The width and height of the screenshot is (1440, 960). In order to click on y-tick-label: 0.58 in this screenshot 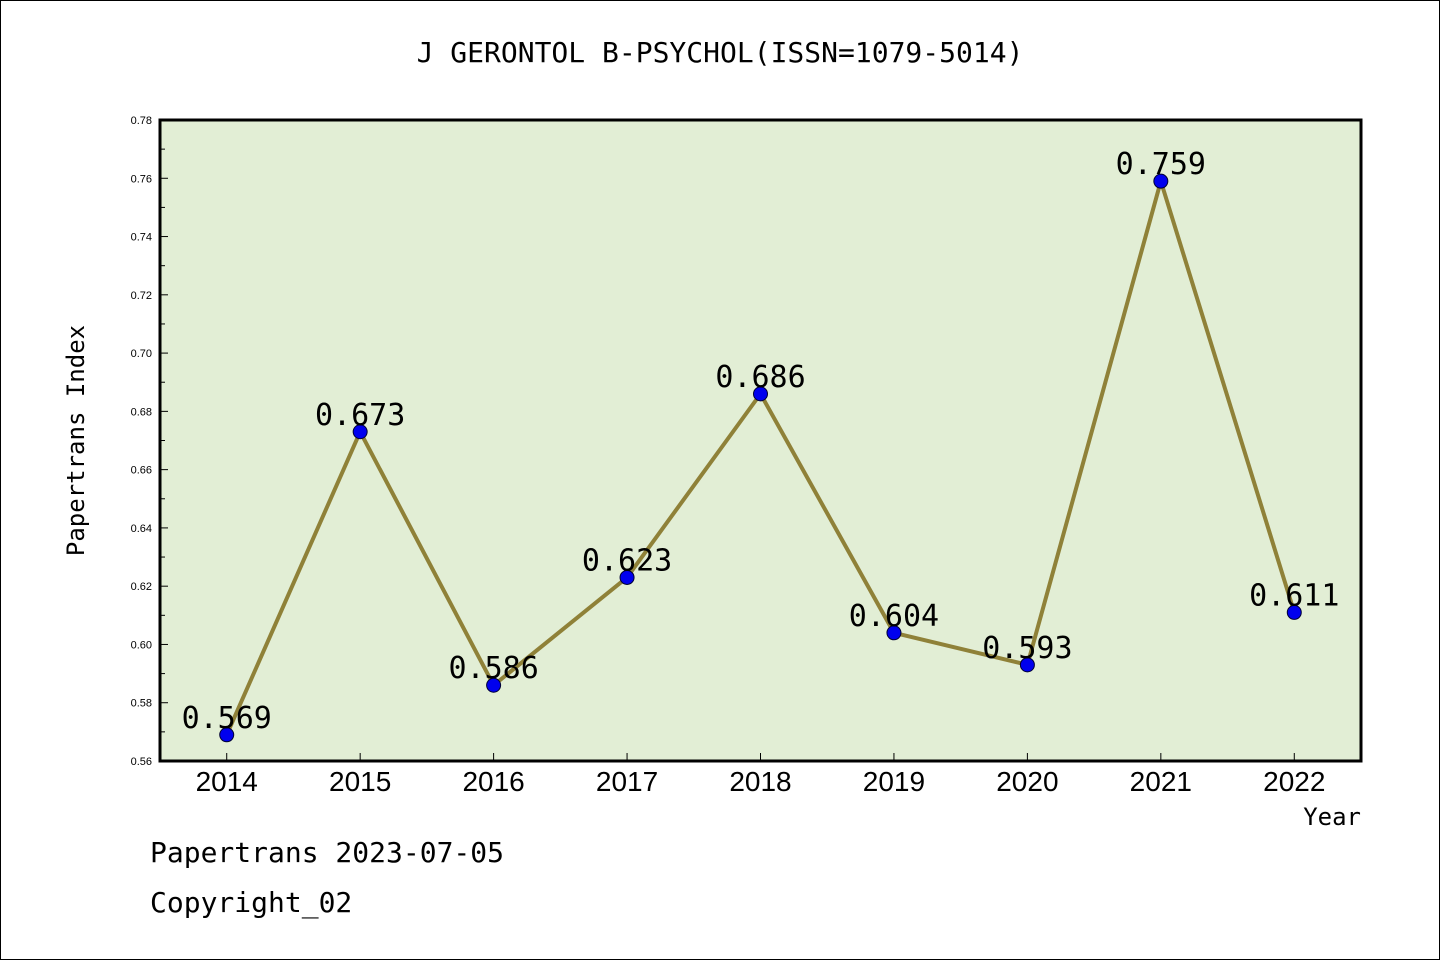, I will do `click(141, 704)`.